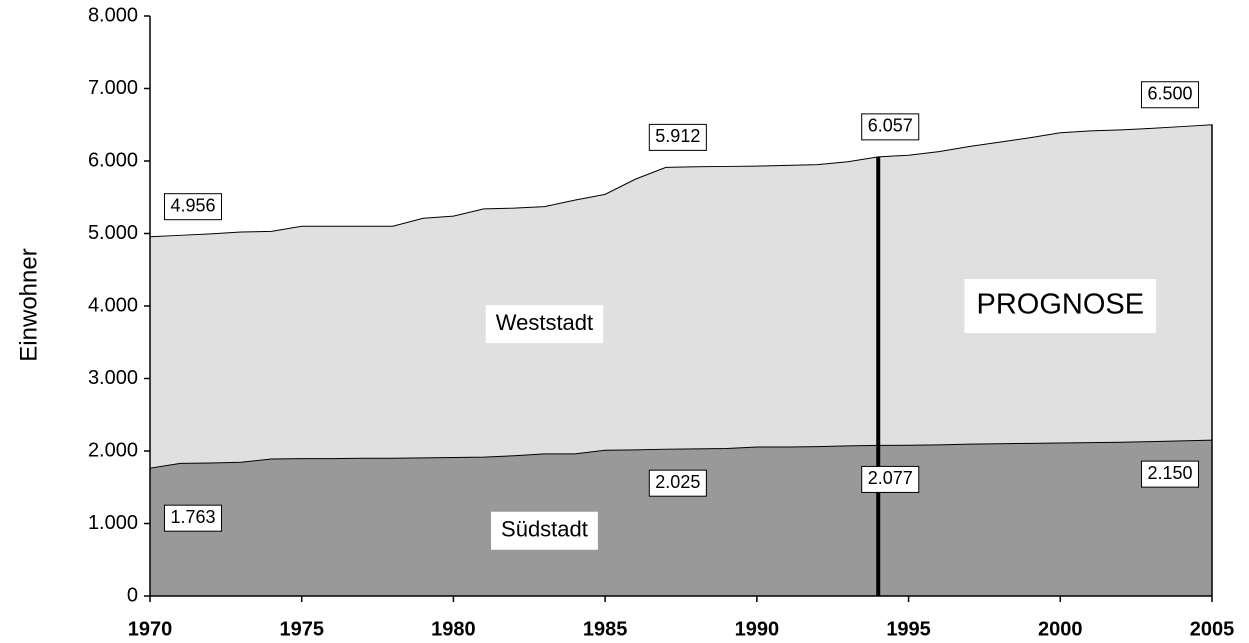  Describe the element at coordinates (908, 629) in the screenshot. I see `x-tick-label: 1995` at that location.